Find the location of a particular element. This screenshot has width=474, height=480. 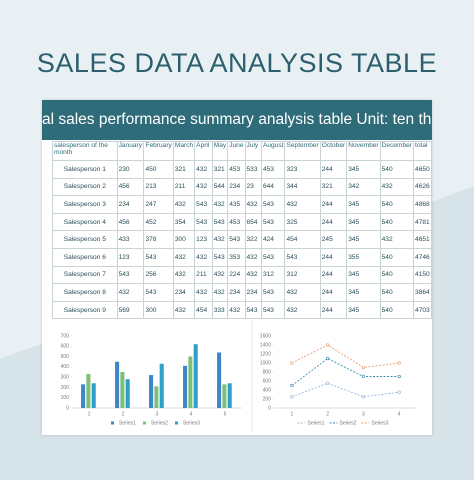

cell: 224 is located at coordinates (236, 275).